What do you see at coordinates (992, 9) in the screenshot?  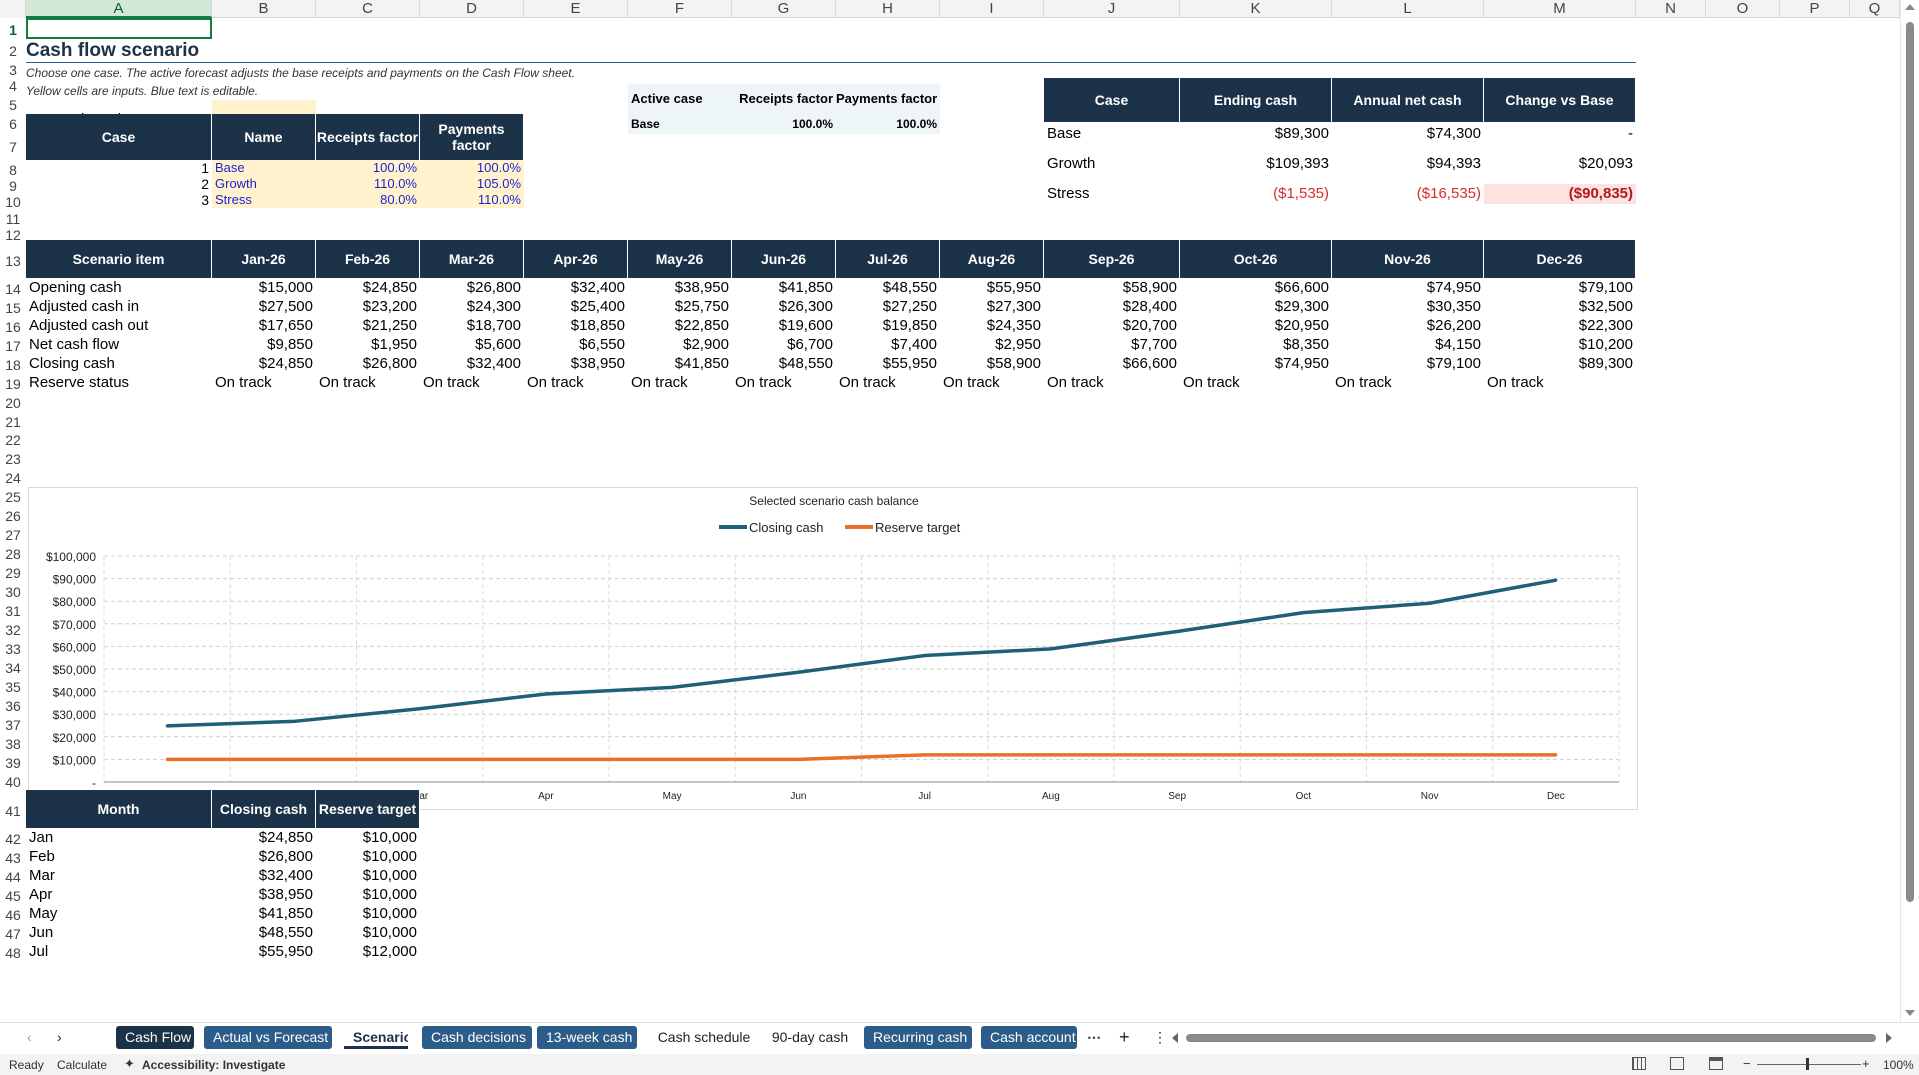 I see `column-header-i: I` at bounding box center [992, 9].